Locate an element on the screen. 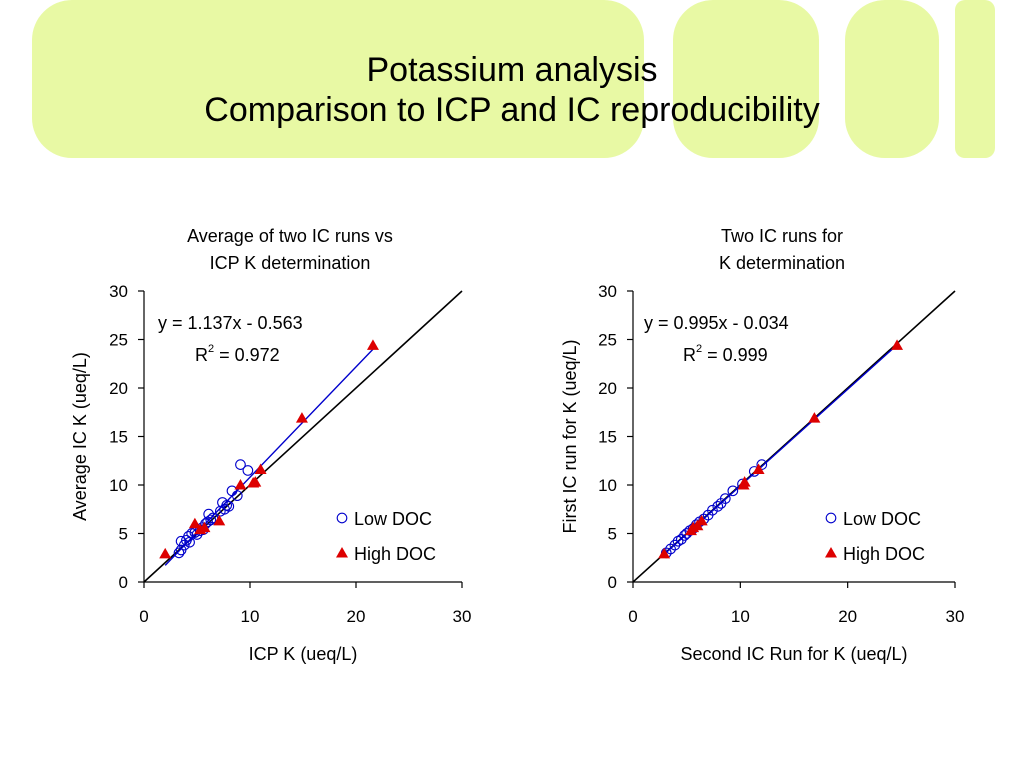 The image size is (1024, 768). x-axis-label: Second IC Run for K (ueq/L) is located at coordinates (793, 654).